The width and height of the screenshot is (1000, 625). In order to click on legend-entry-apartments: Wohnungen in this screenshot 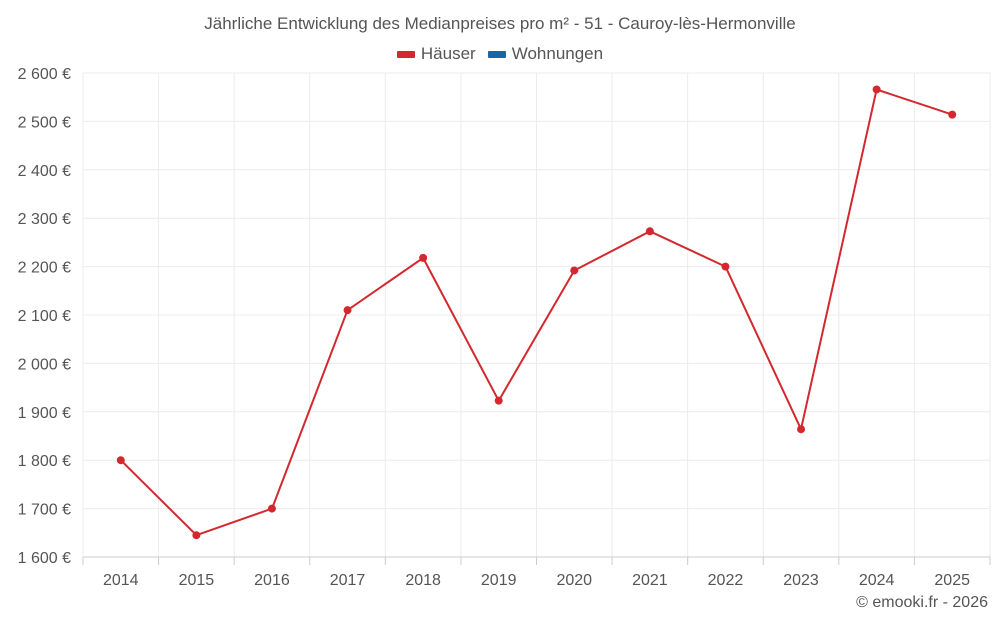, I will do `click(545, 54)`.